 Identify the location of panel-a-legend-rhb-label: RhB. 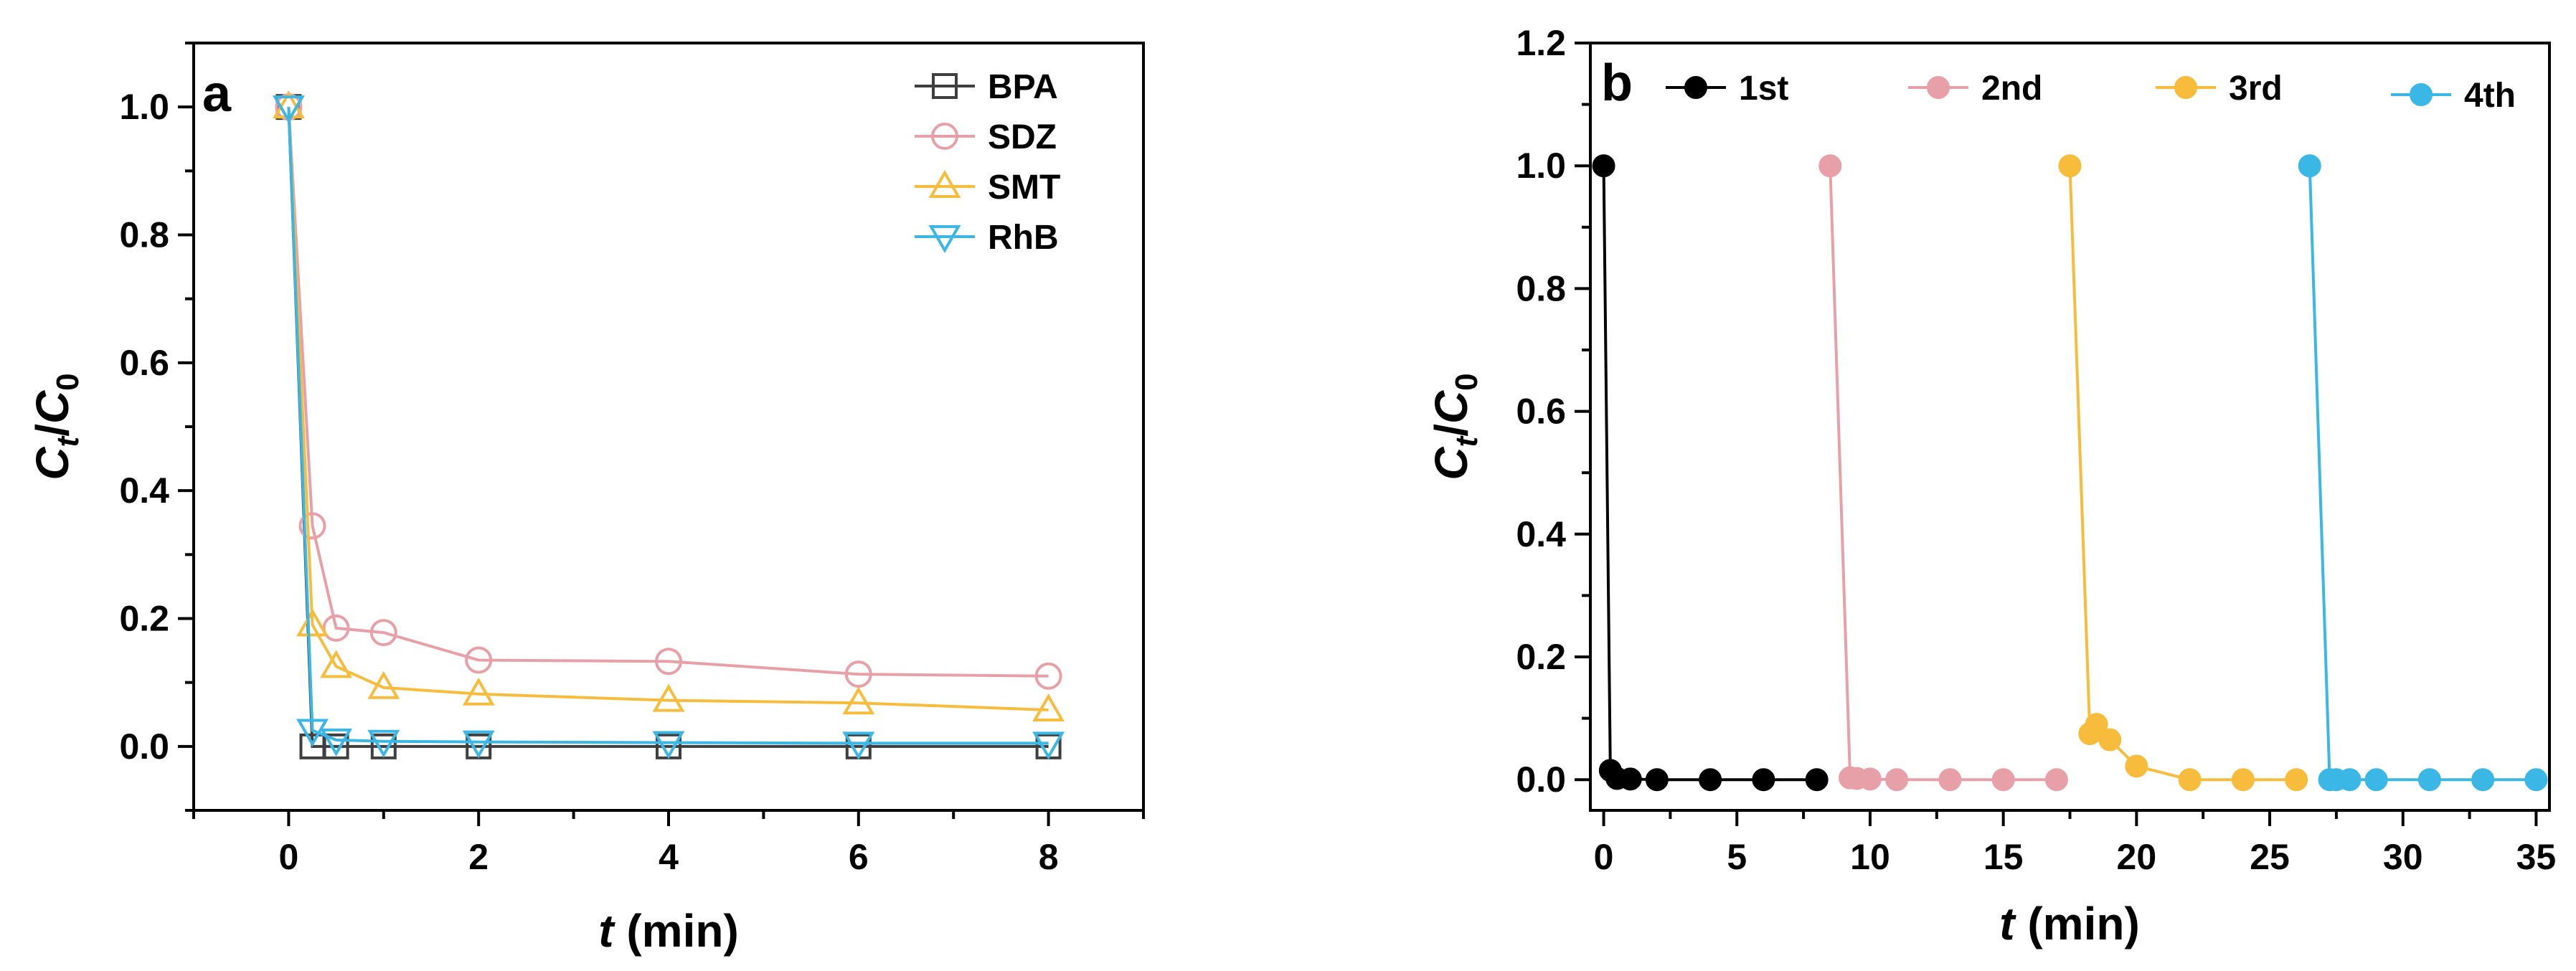
(1023, 238).